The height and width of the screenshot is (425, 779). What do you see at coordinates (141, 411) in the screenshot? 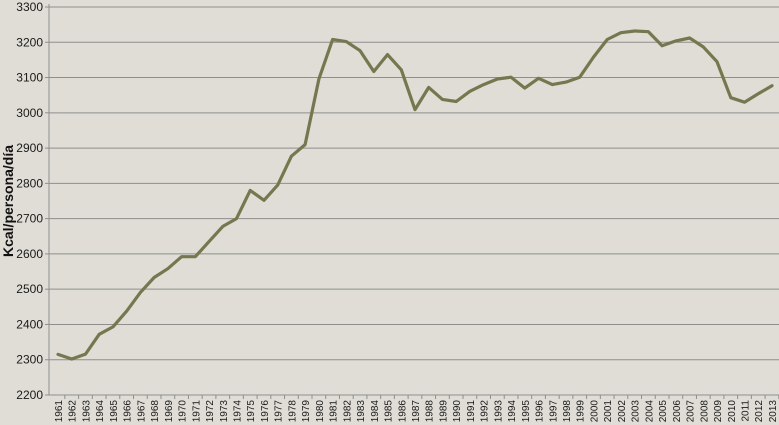
I see `x-tick-label: 1967` at bounding box center [141, 411].